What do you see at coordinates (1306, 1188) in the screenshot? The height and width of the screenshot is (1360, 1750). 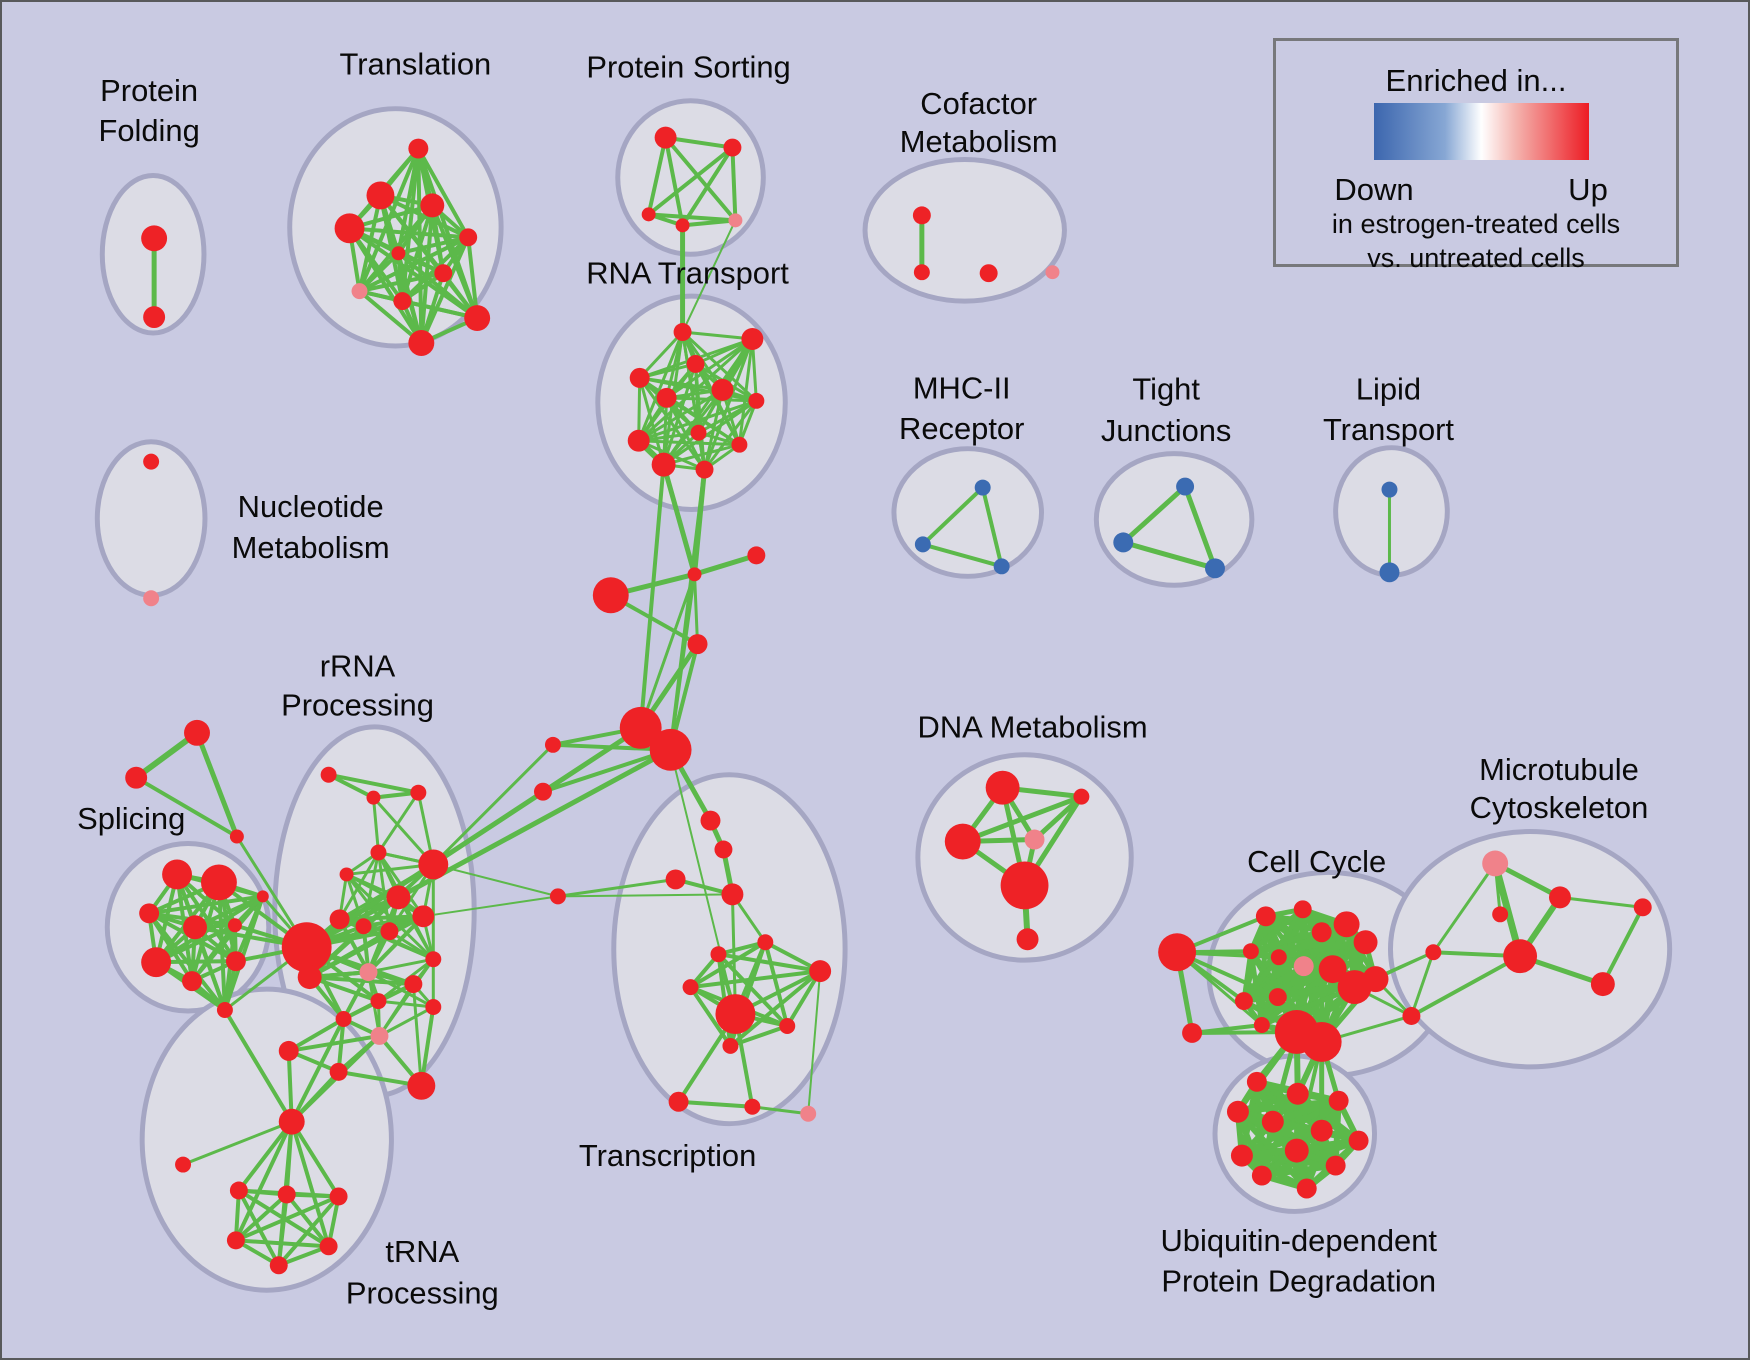 I see `gene-set-node-w11` at bounding box center [1306, 1188].